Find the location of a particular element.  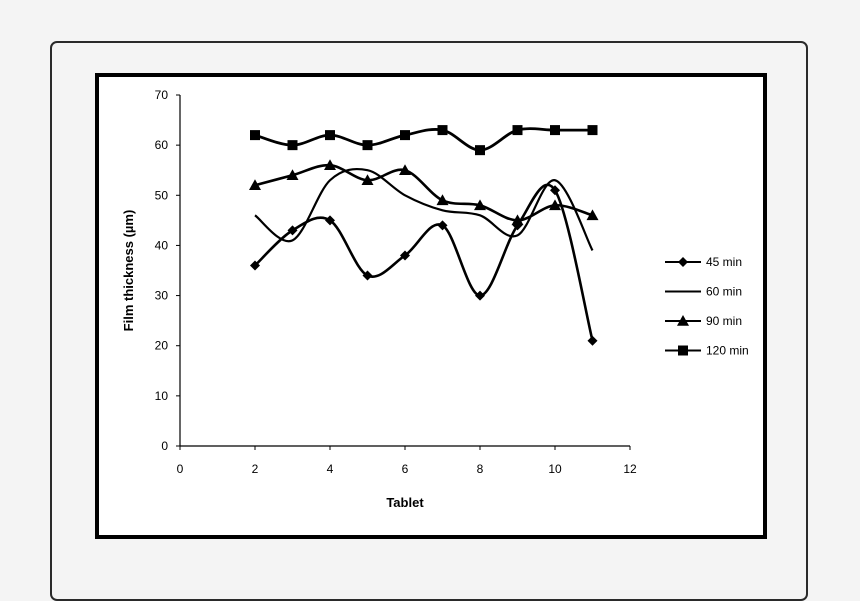

legend-label: 45 min is located at coordinates (724, 262).